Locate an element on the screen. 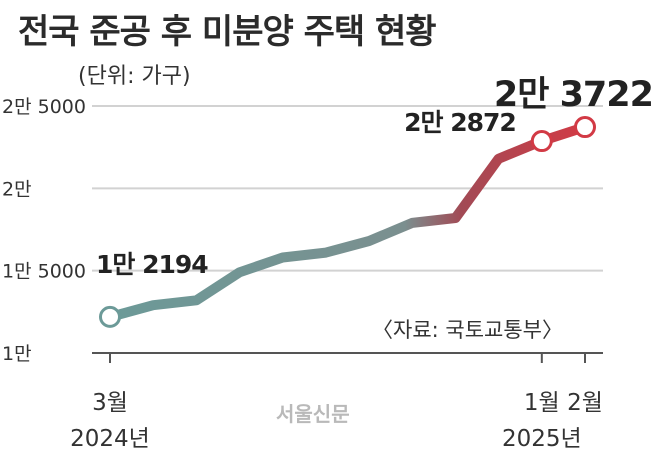 The image size is (662, 452). y-tick-label-2: 2만 is located at coordinates (17, 189).